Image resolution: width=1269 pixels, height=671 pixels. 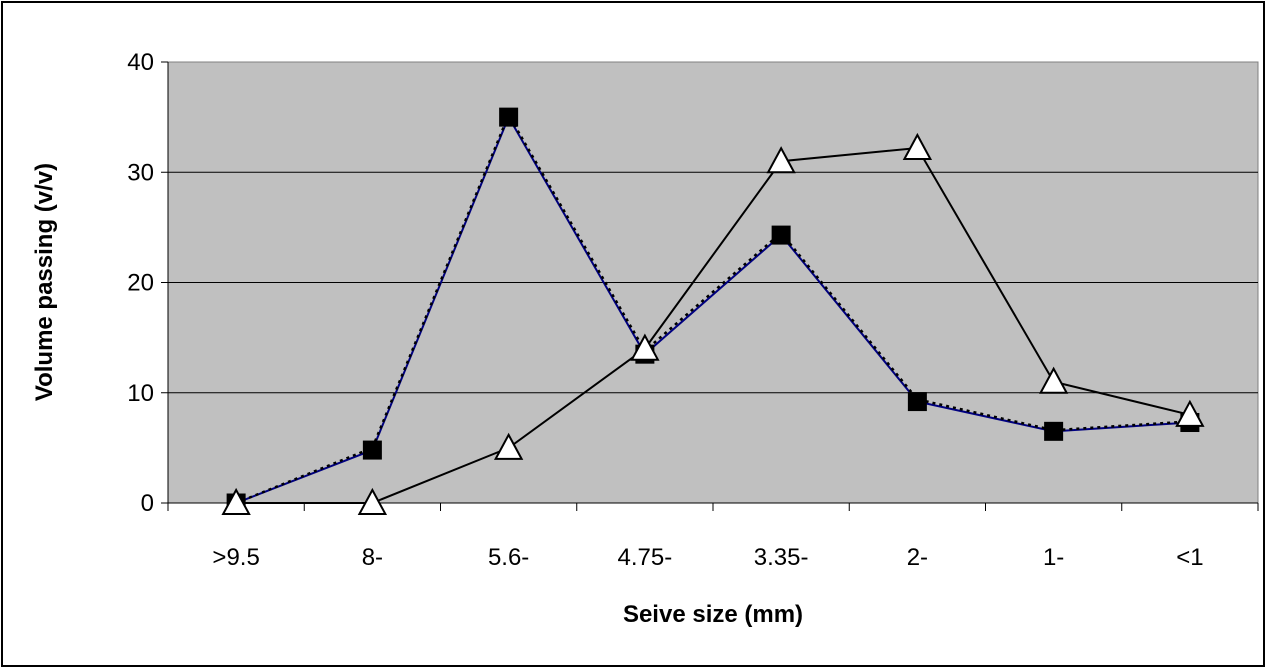 What do you see at coordinates (917, 557) in the screenshot?
I see `x-tick-label: 2-` at bounding box center [917, 557].